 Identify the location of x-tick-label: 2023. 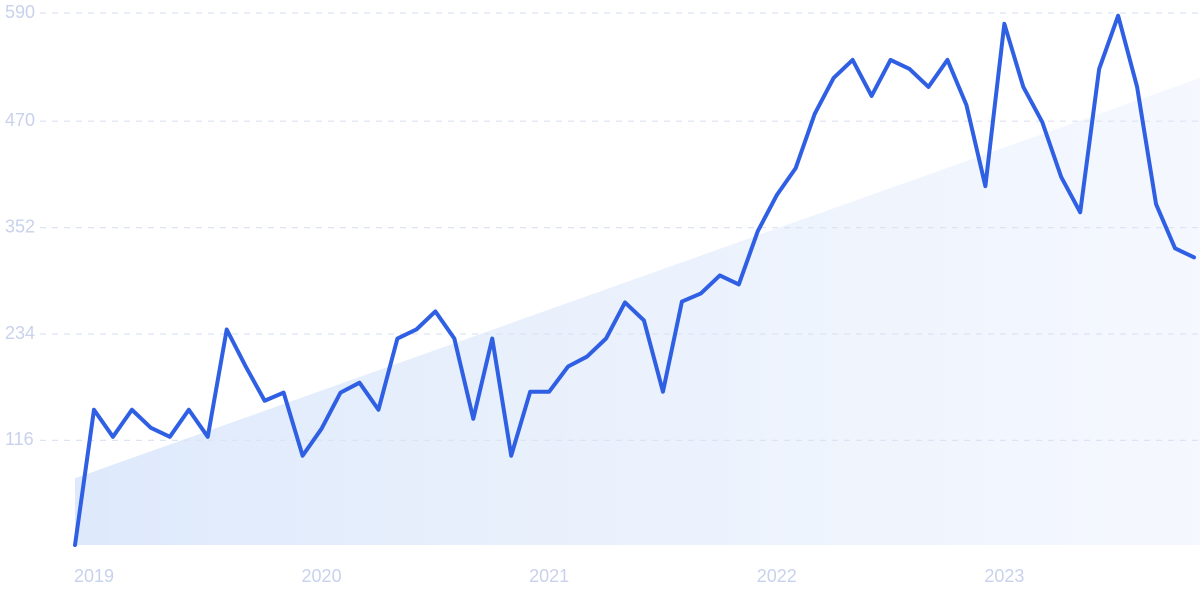
(1004, 576).